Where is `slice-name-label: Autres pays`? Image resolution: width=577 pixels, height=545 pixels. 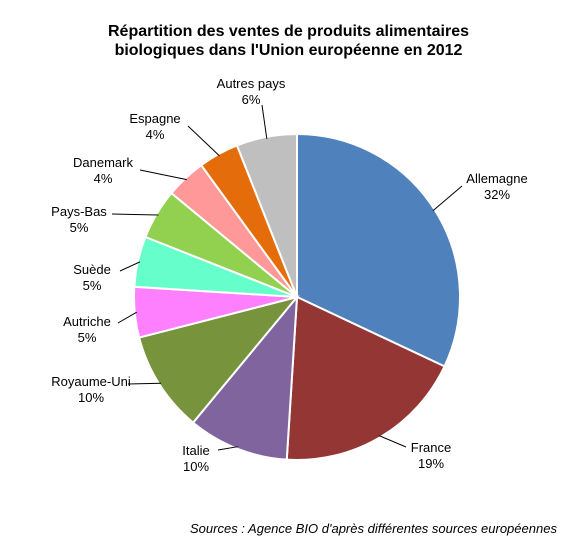 slice-name-label: Autres pays is located at coordinates (251, 83).